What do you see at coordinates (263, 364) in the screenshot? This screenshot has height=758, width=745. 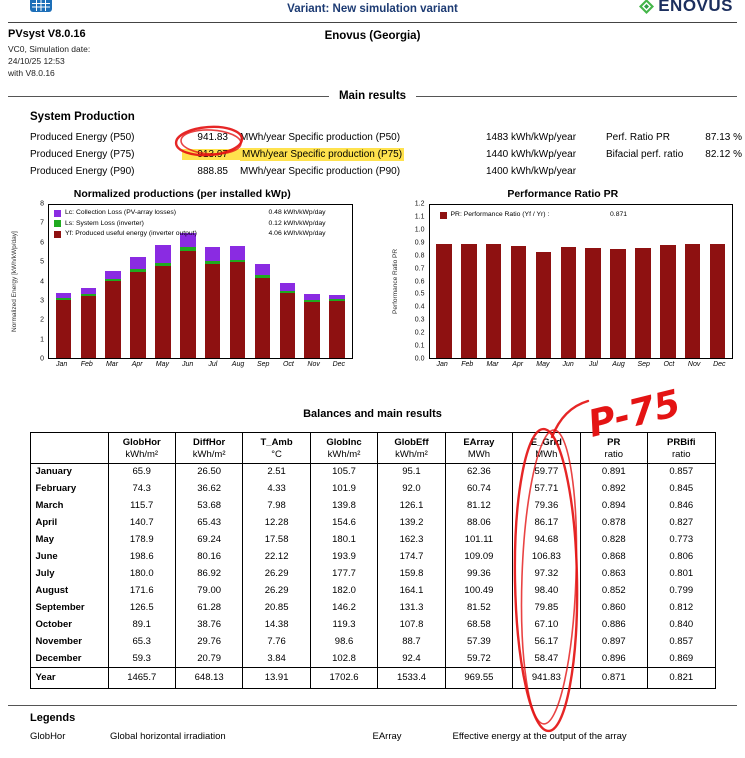 I see `x-tick-label: Sep` at bounding box center [263, 364].